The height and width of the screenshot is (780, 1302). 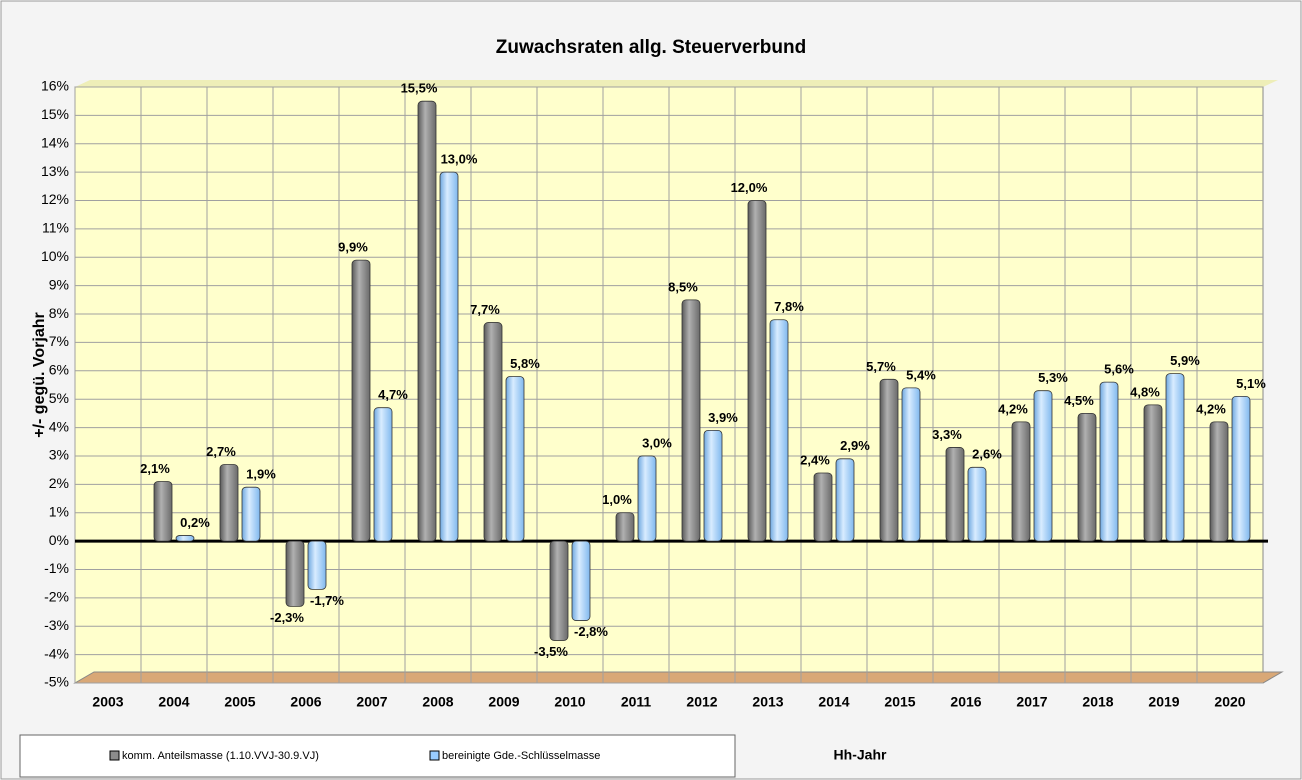 I want to click on data-label: 4,5%, so click(x=1079, y=400).